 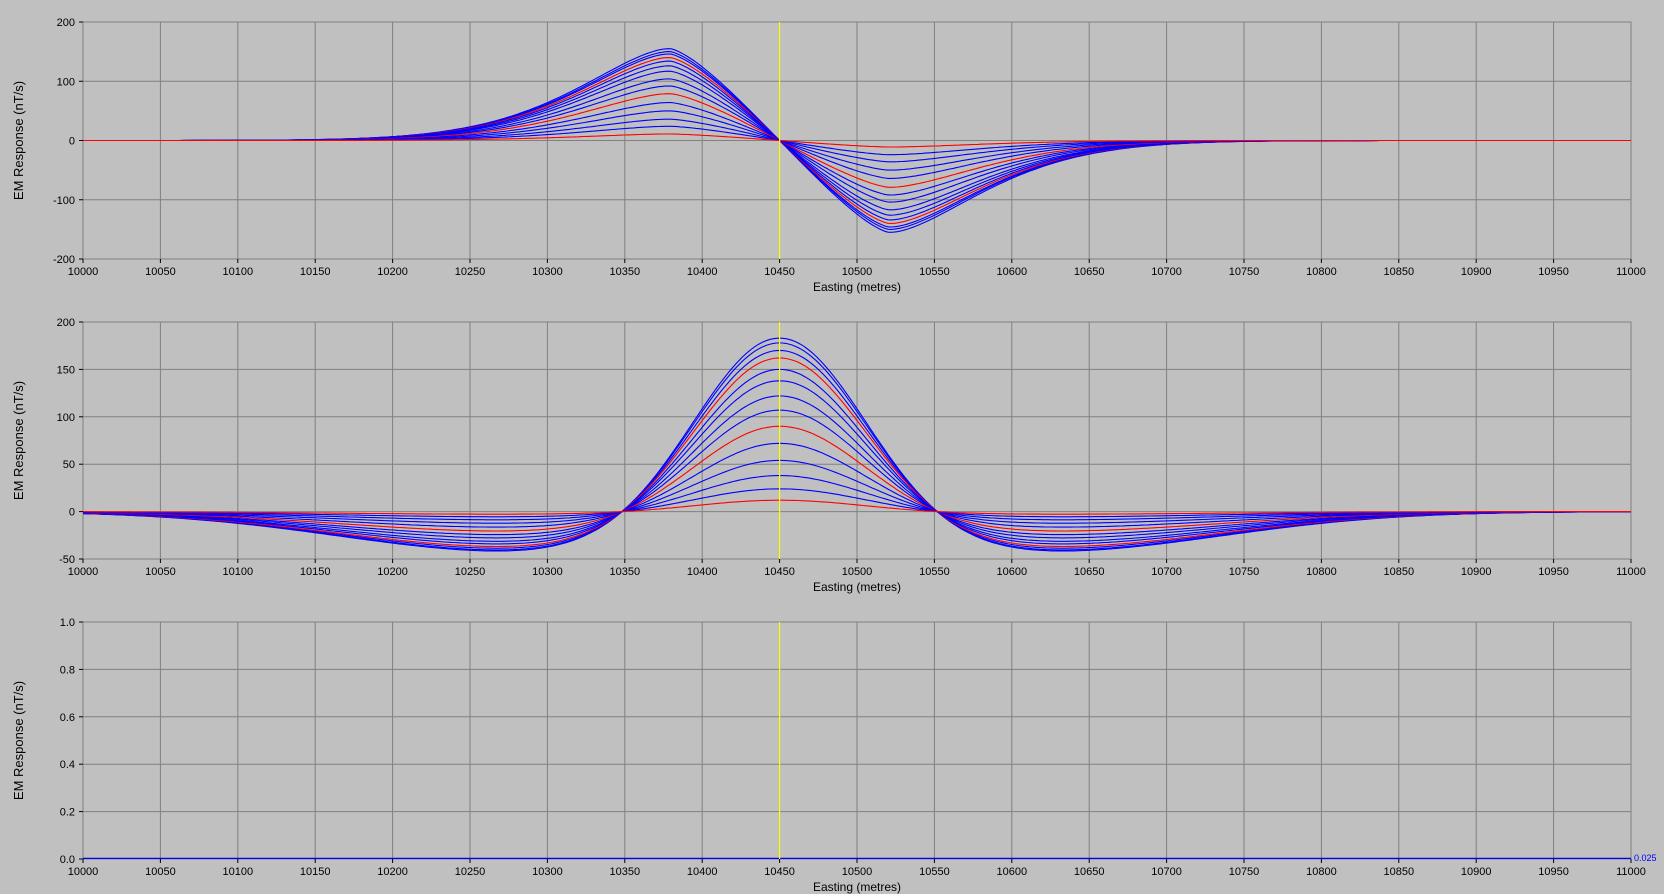 What do you see at coordinates (67, 813) in the screenshot?
I see `y-tick-label: 0.2` at bounding box center [67, 813].